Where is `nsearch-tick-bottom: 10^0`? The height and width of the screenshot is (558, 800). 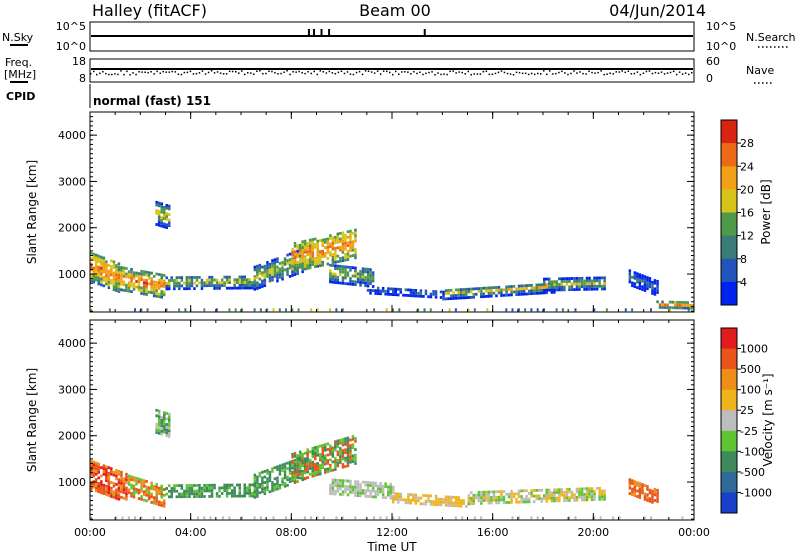 nsearch-tick-bottom: 10^0 is located at coordinates (721, 46).